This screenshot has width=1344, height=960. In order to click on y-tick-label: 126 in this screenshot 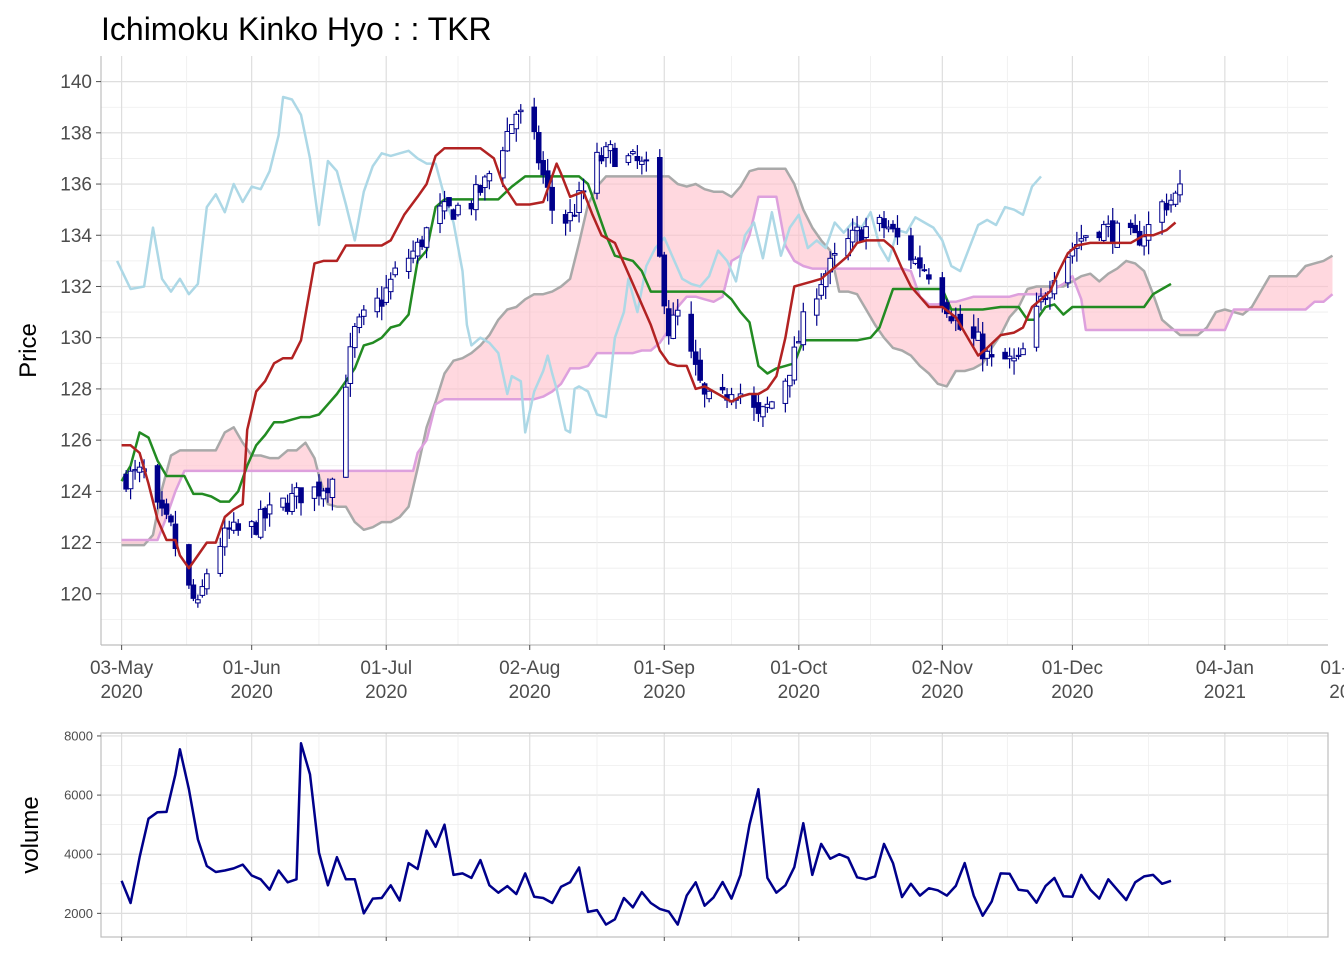, I will do `click(76, 441)`.